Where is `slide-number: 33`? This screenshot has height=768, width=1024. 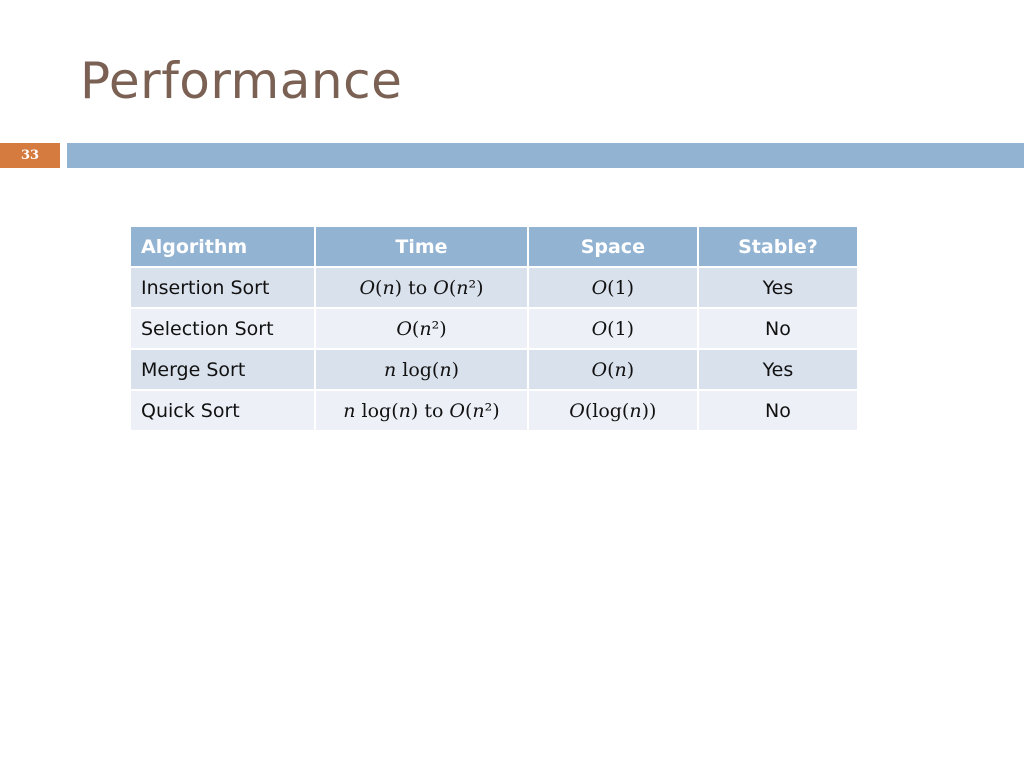 slide-number: 33 is located at coordinates (30, 155).